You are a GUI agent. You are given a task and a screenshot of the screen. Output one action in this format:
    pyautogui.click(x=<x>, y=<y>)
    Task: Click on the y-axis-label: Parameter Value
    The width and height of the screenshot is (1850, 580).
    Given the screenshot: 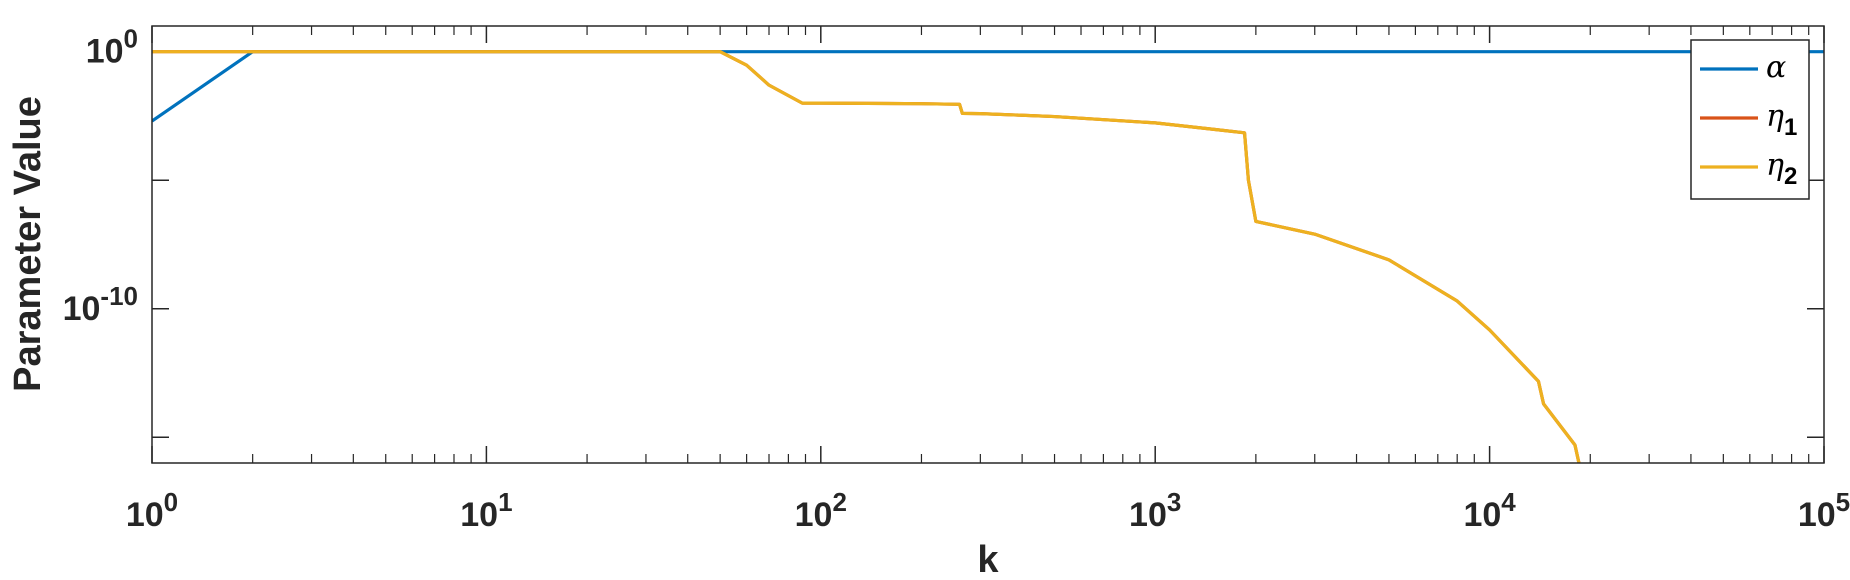 What is the action you would take?
    pyautogui.click(x=28, y=244)
    